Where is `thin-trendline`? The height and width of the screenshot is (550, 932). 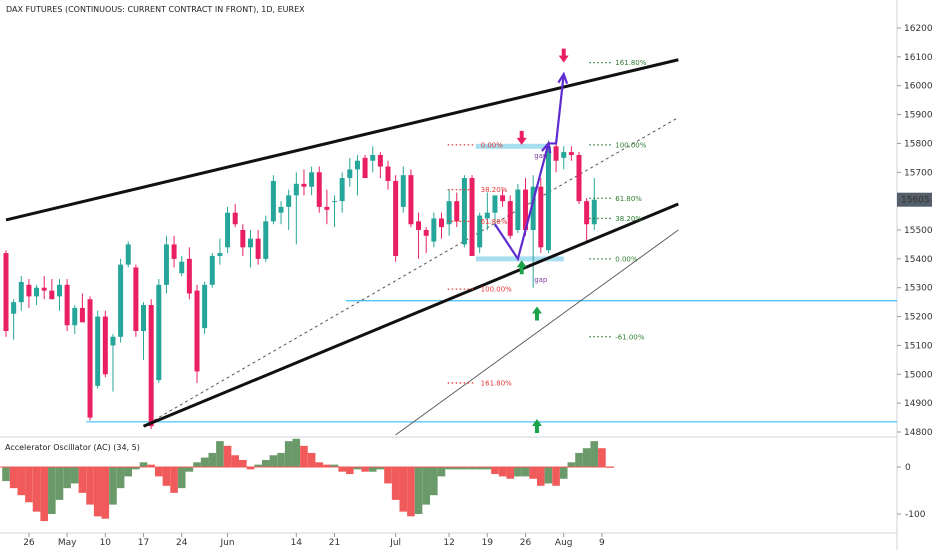
thin-trendline is located at coordinates (537, 332).